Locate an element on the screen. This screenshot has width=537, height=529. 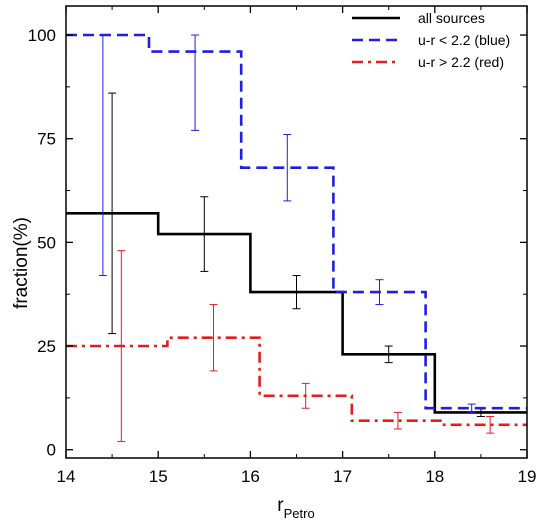
legend-label: u-r > 2.2 (red) is located at coordinates (461, 62).